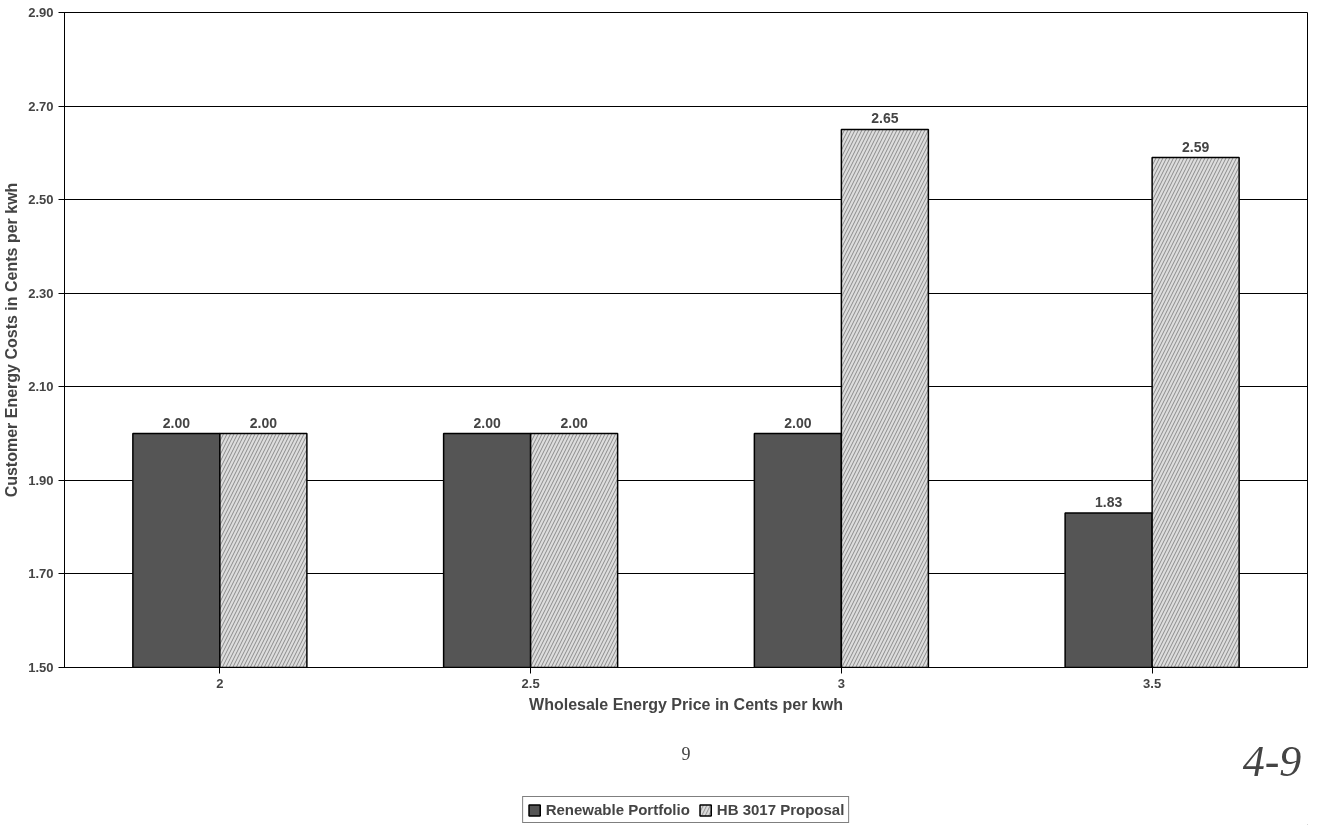  What do you see at coordinates (41, 667) in the screenshot?
I see `y-tick-label: 1.50` at bounding box center [41, 667].